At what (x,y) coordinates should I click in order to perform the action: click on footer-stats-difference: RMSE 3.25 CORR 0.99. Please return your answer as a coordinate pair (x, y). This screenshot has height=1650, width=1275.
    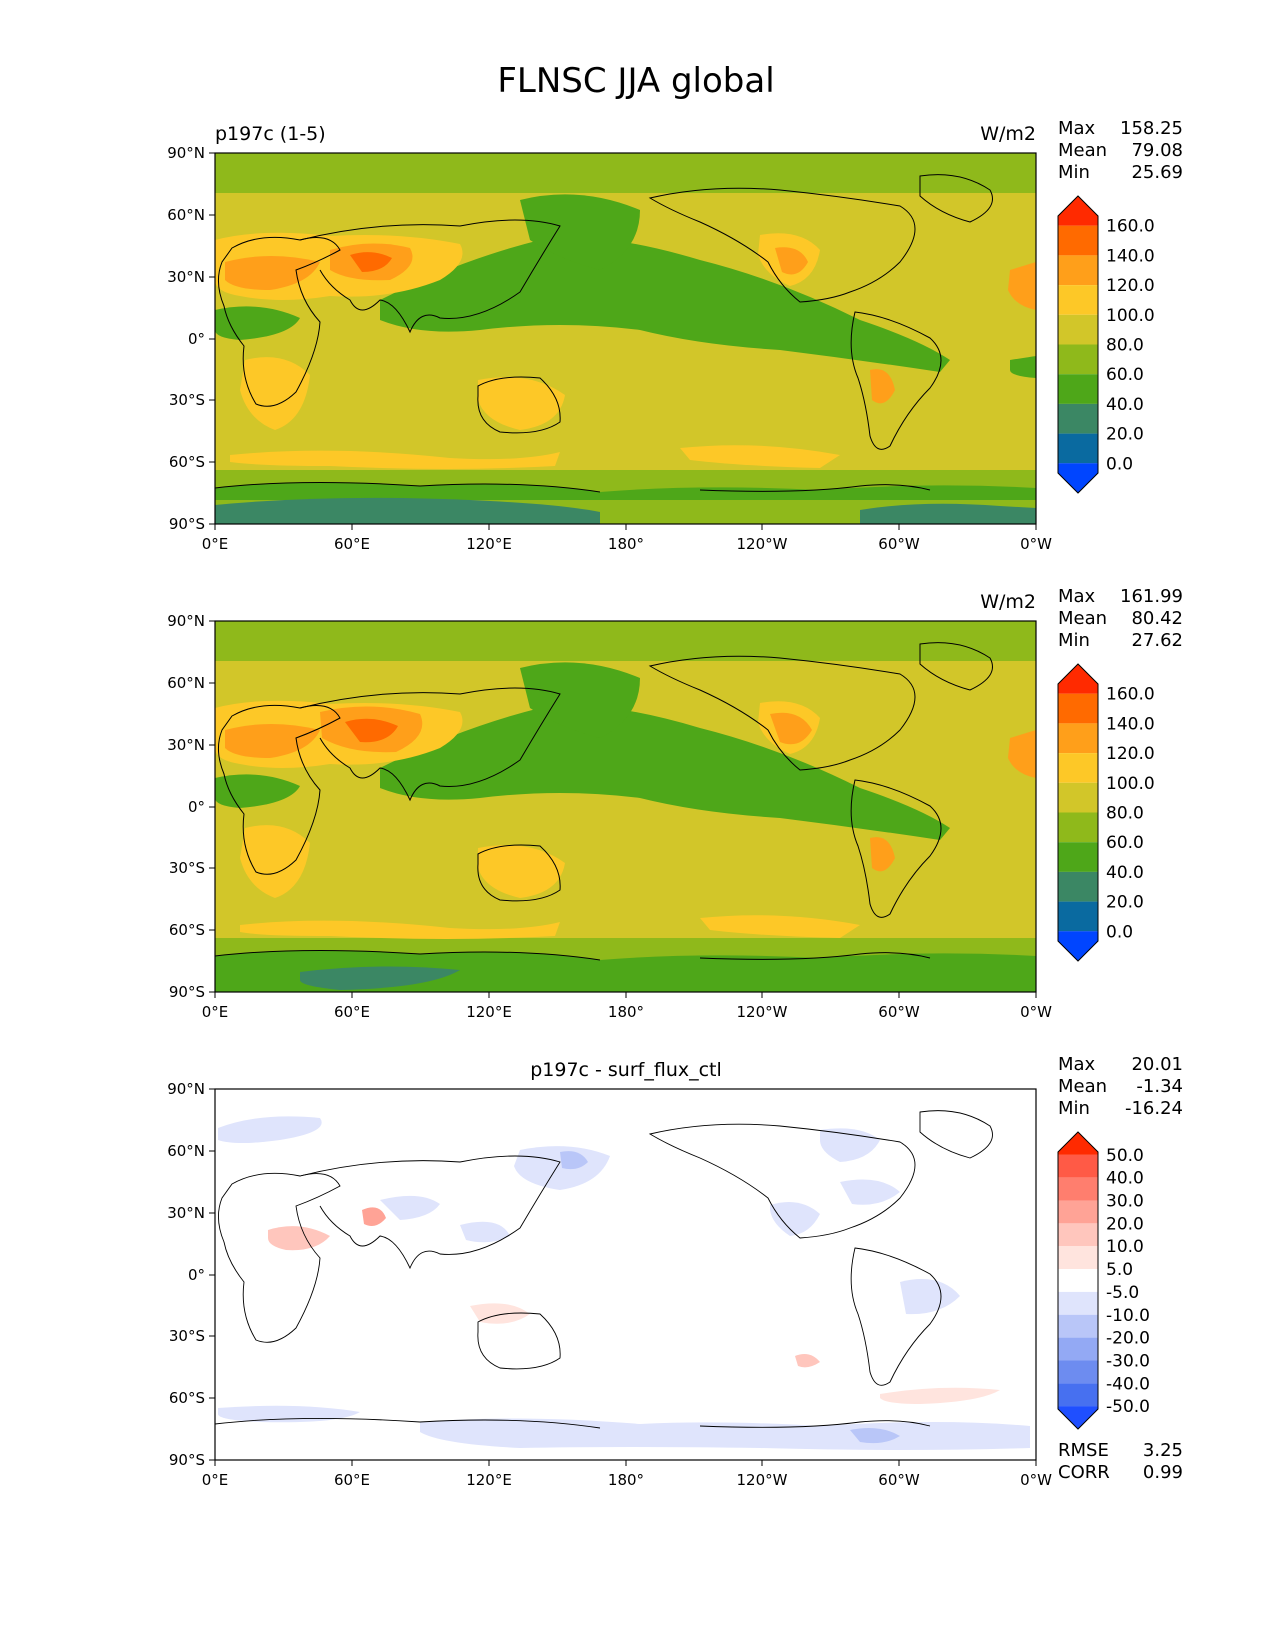
    Looking at the image, I should click on (1120, 1461).